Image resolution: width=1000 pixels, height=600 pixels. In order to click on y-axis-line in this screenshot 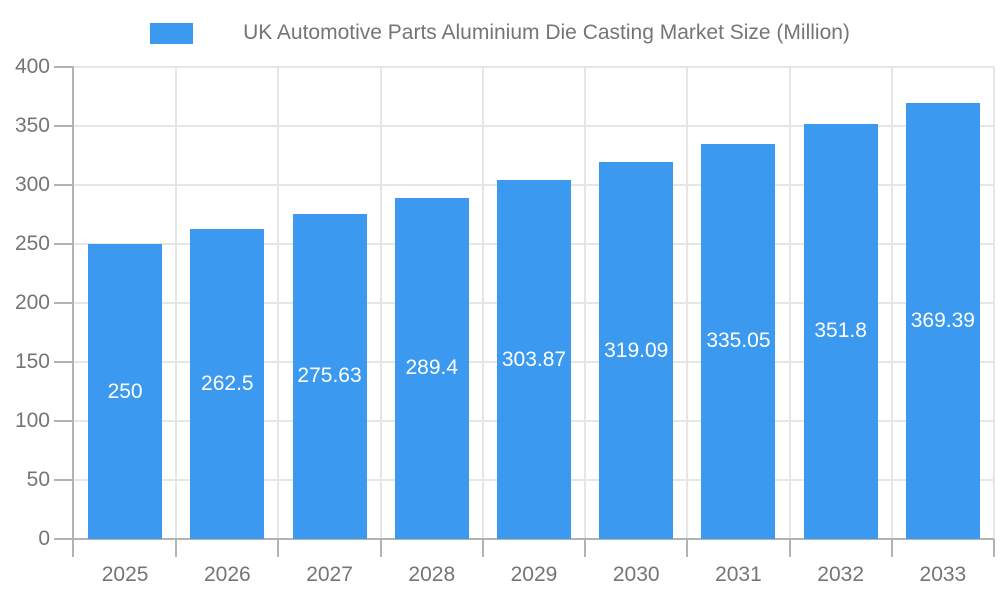, I will do `click(73, 312)`.